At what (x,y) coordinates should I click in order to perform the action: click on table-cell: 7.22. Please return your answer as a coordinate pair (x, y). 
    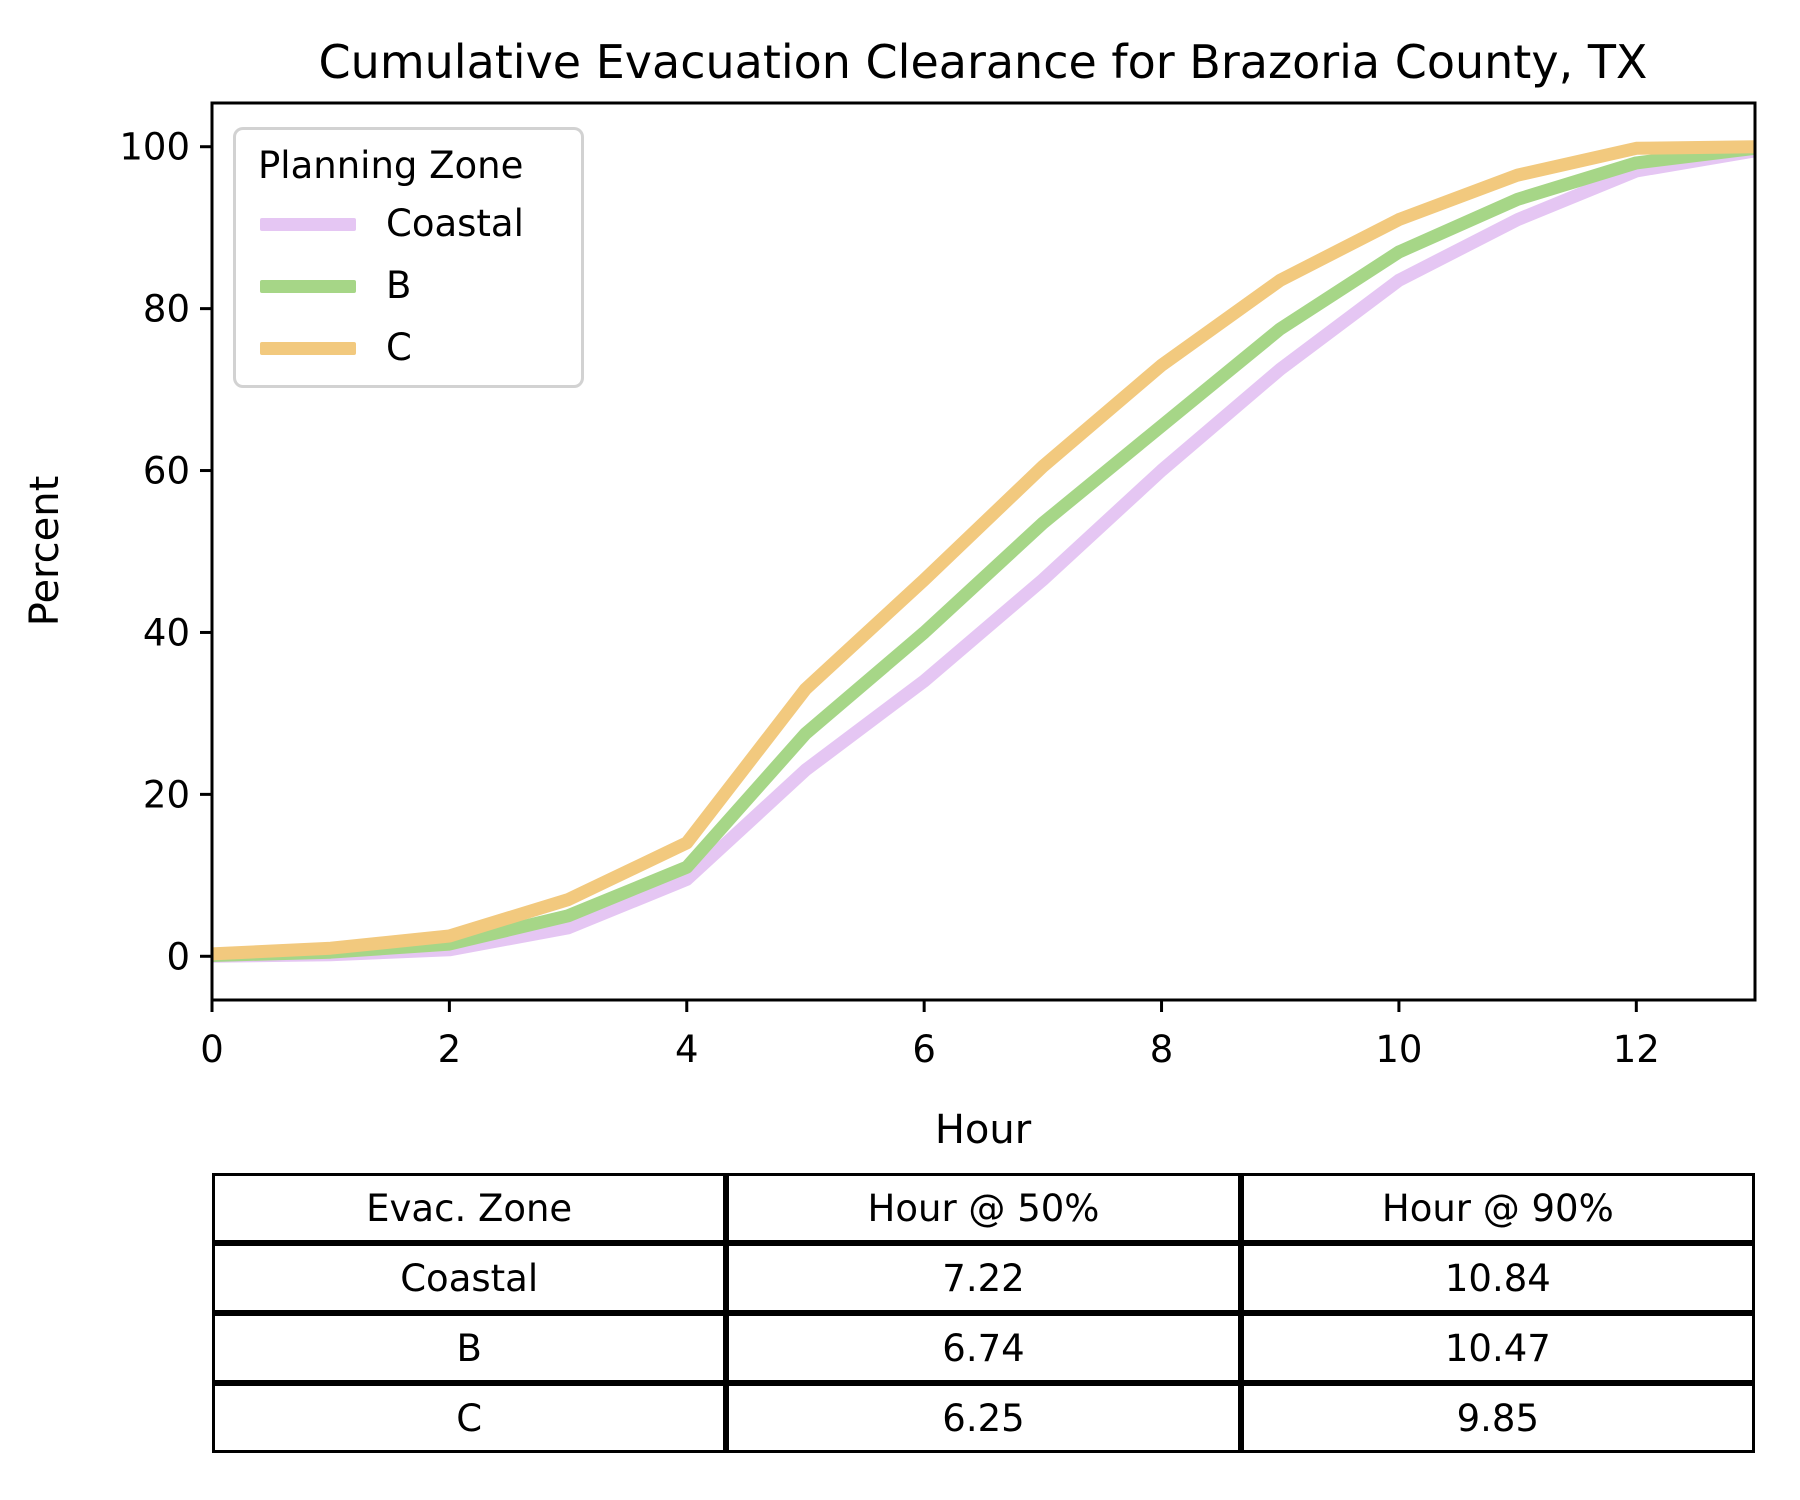
    Looking at the image, I should click on (983, 1278).